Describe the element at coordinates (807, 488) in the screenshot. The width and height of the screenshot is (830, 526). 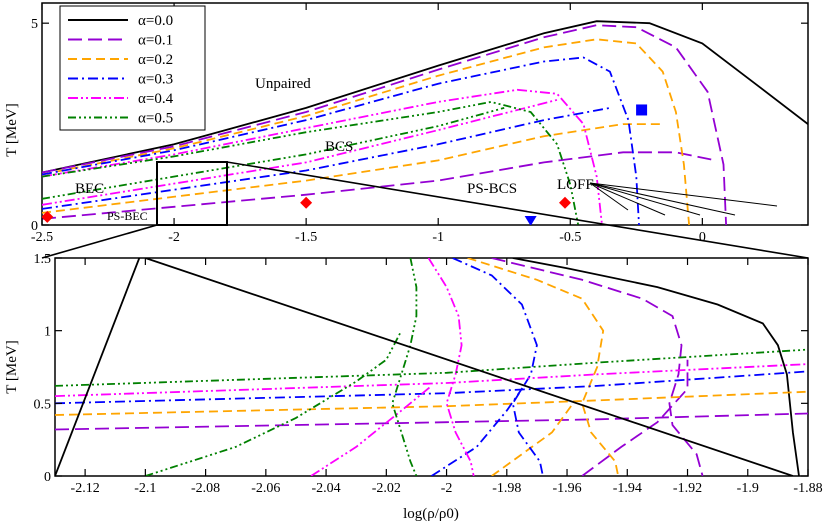
I see `x-tick-label: -1.88` at that location.